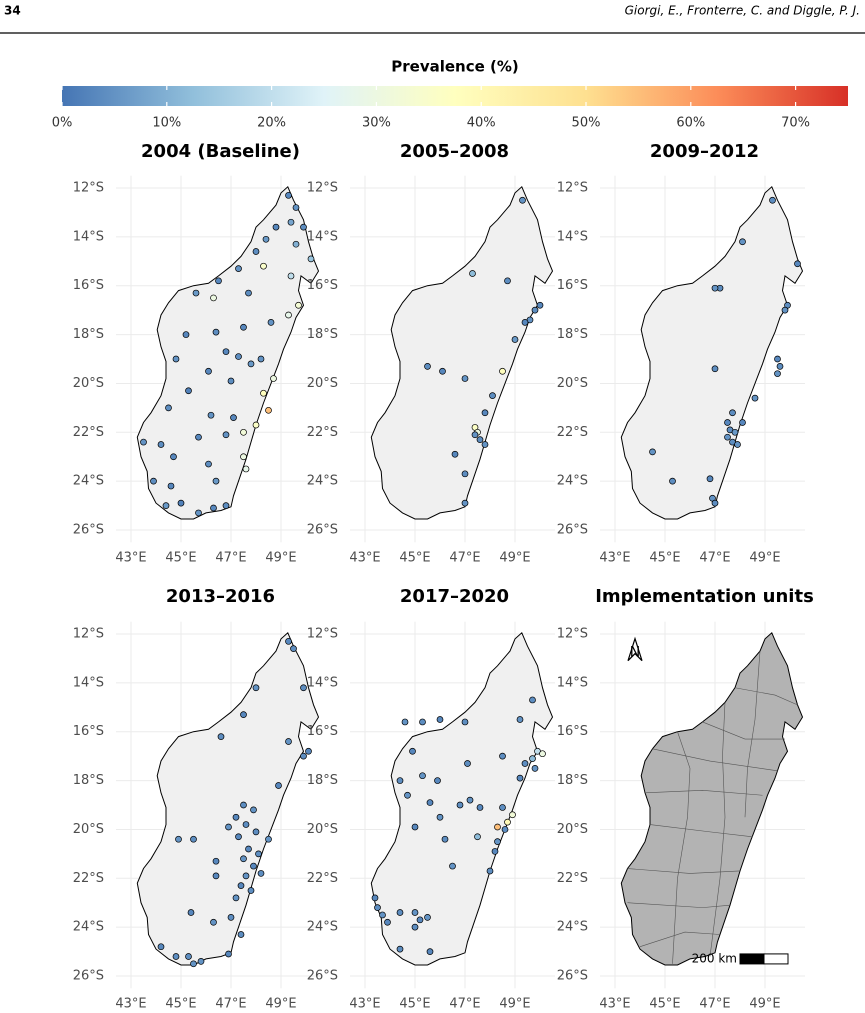 The image size is (865, 1013). I want to click on x-tick-label: 47°E, so click(714, 558).